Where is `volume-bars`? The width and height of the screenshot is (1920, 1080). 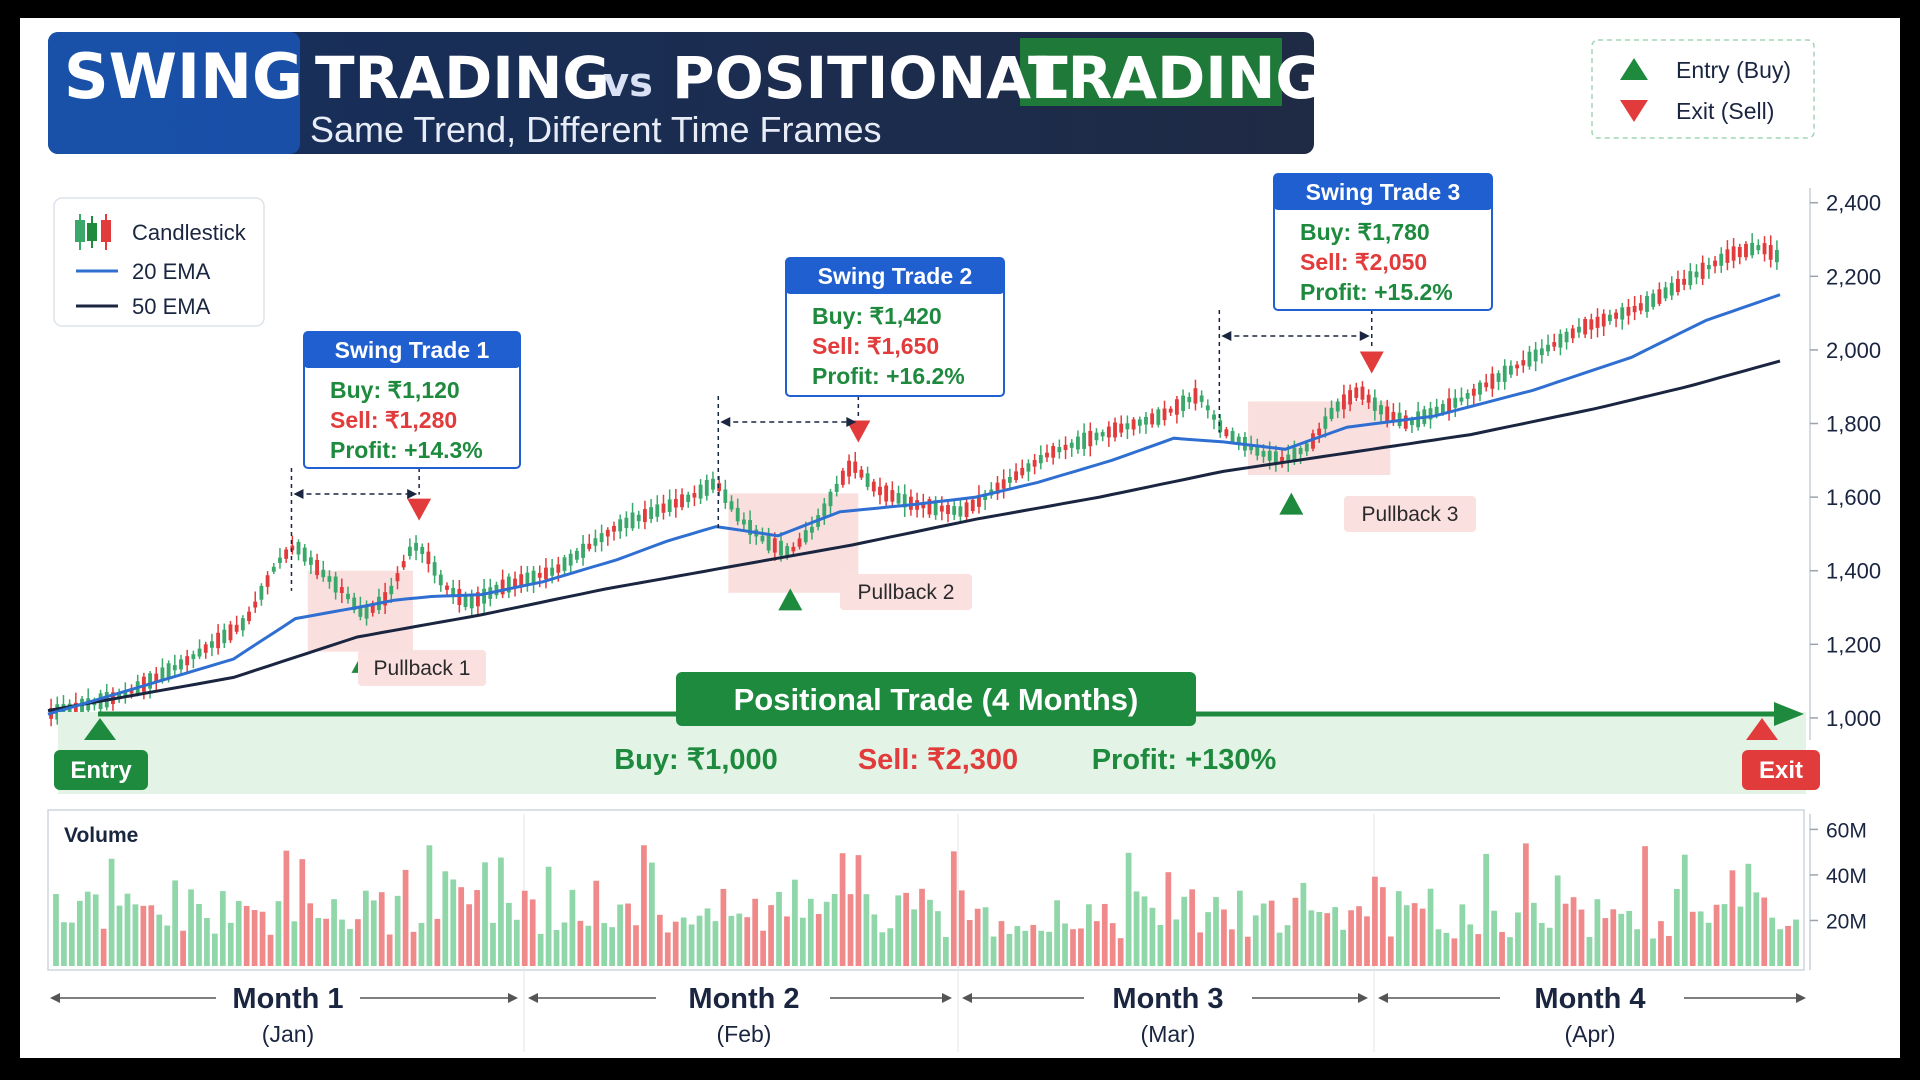
volume-bars is located at coordinates (926, 904).